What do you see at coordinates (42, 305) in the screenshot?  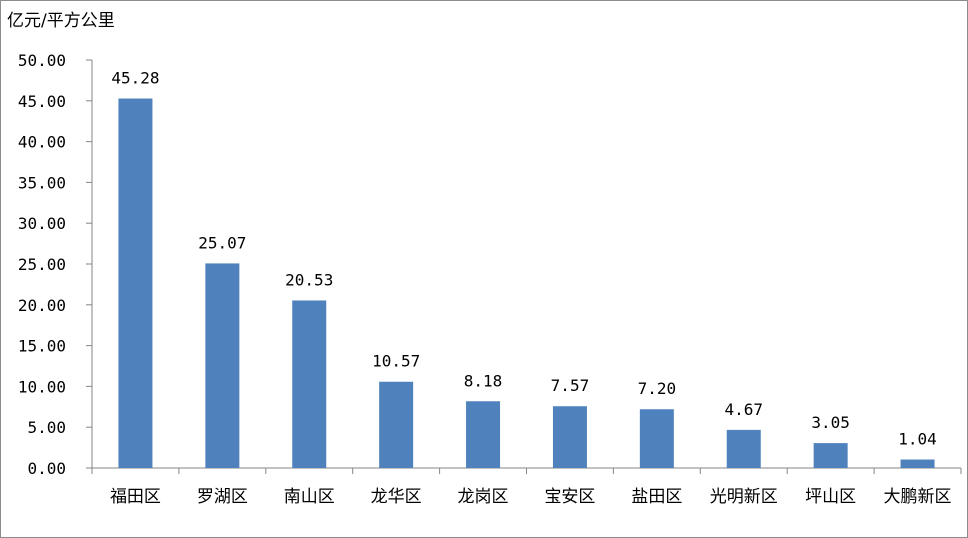 I see `y-tick-label: 20.00` at bounding box center [42, 305].